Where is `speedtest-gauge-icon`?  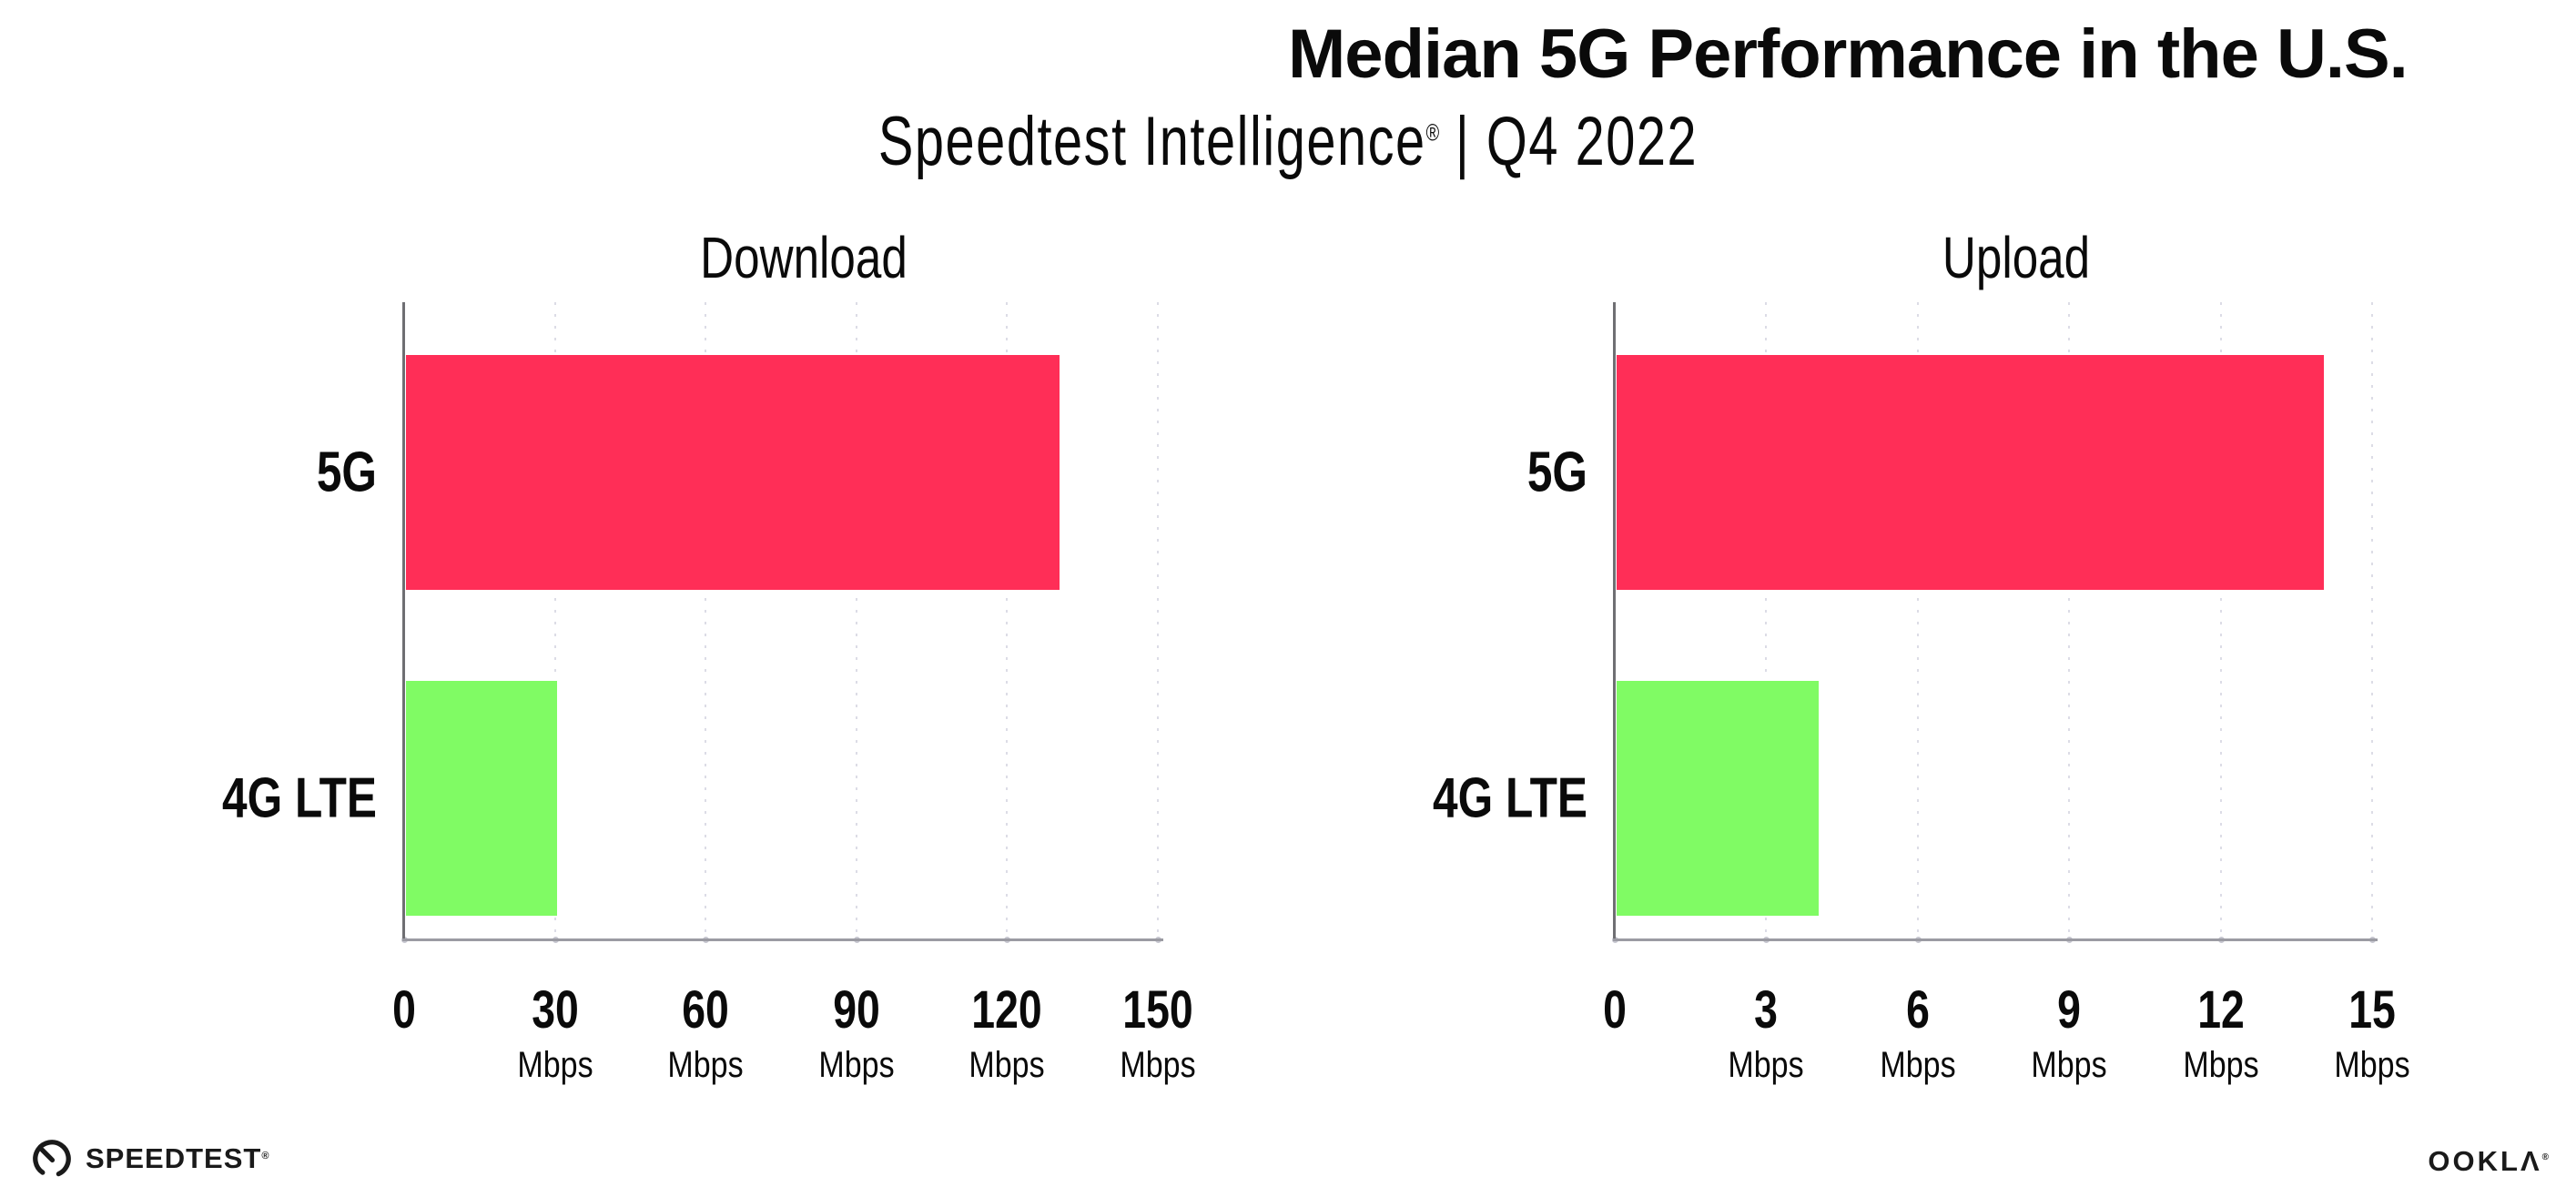
speedtest-gauge-icon is located at coordinates (52, 1159).